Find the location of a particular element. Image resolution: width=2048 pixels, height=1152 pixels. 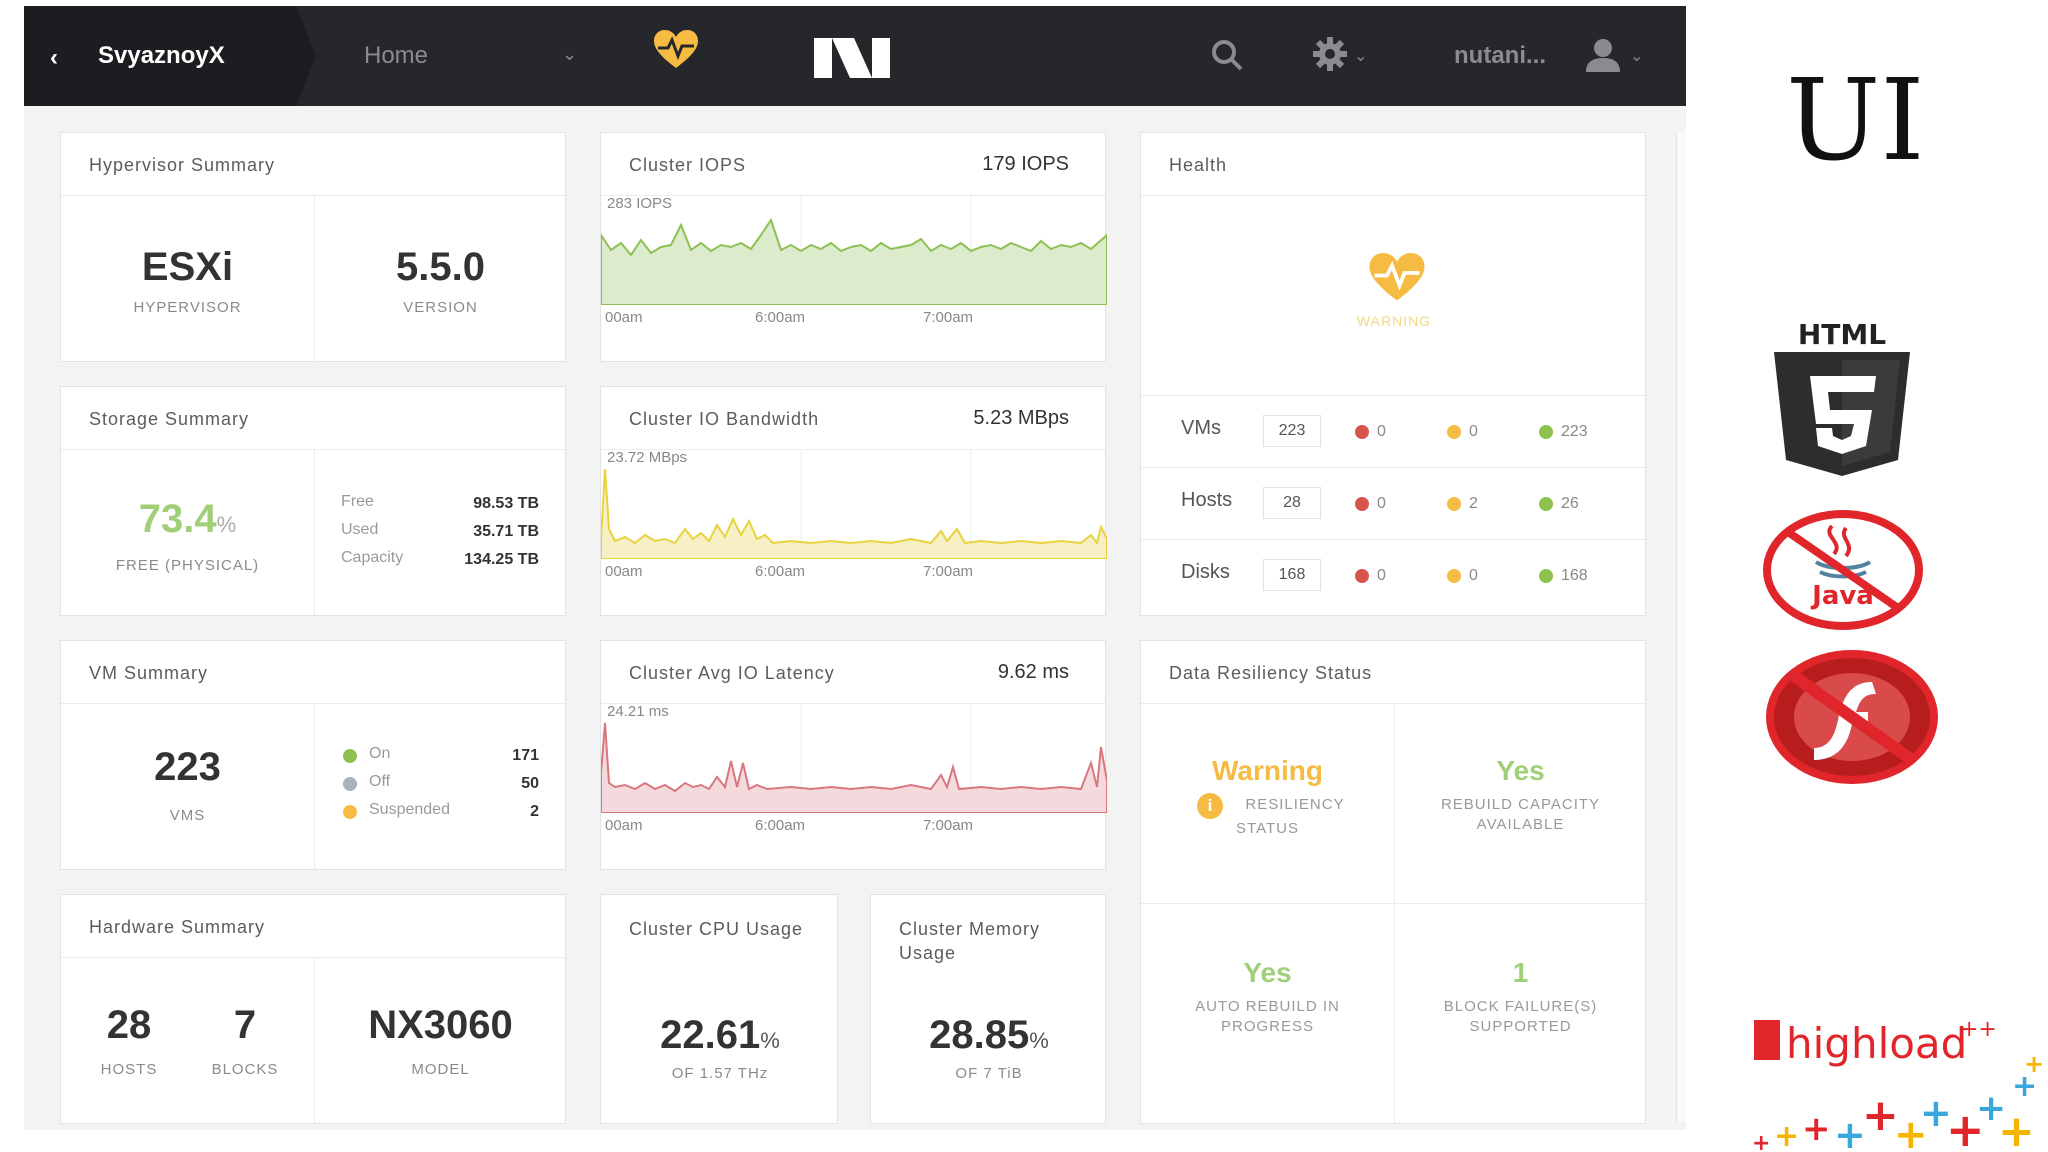

latency-tick-2: 6:00am is located at coordinates (780, 825).